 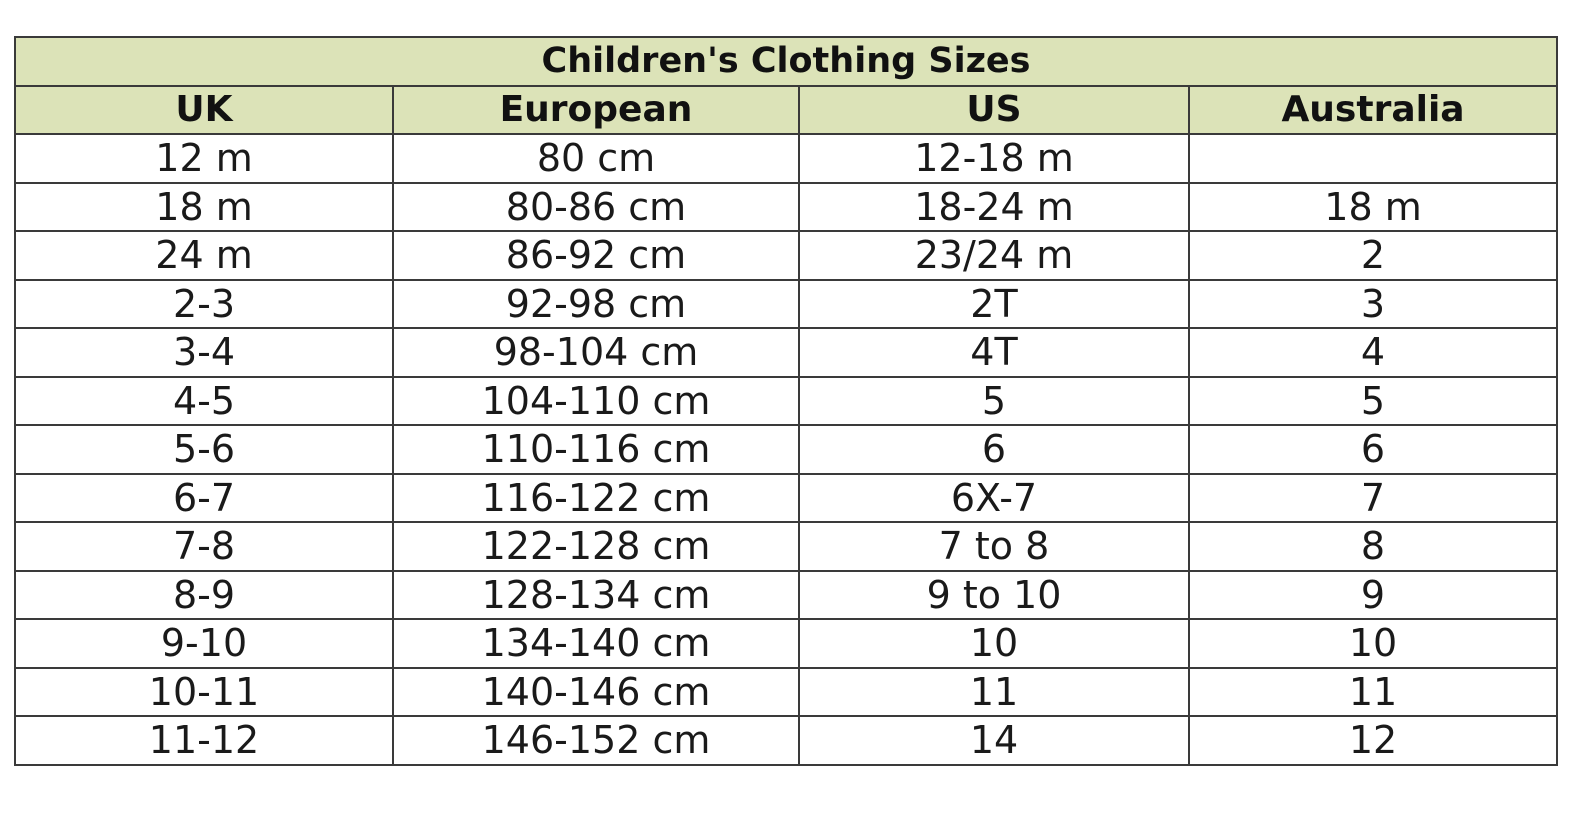 I want to click on table-cell-us: 18-24 m, so click(x=994, y=206).